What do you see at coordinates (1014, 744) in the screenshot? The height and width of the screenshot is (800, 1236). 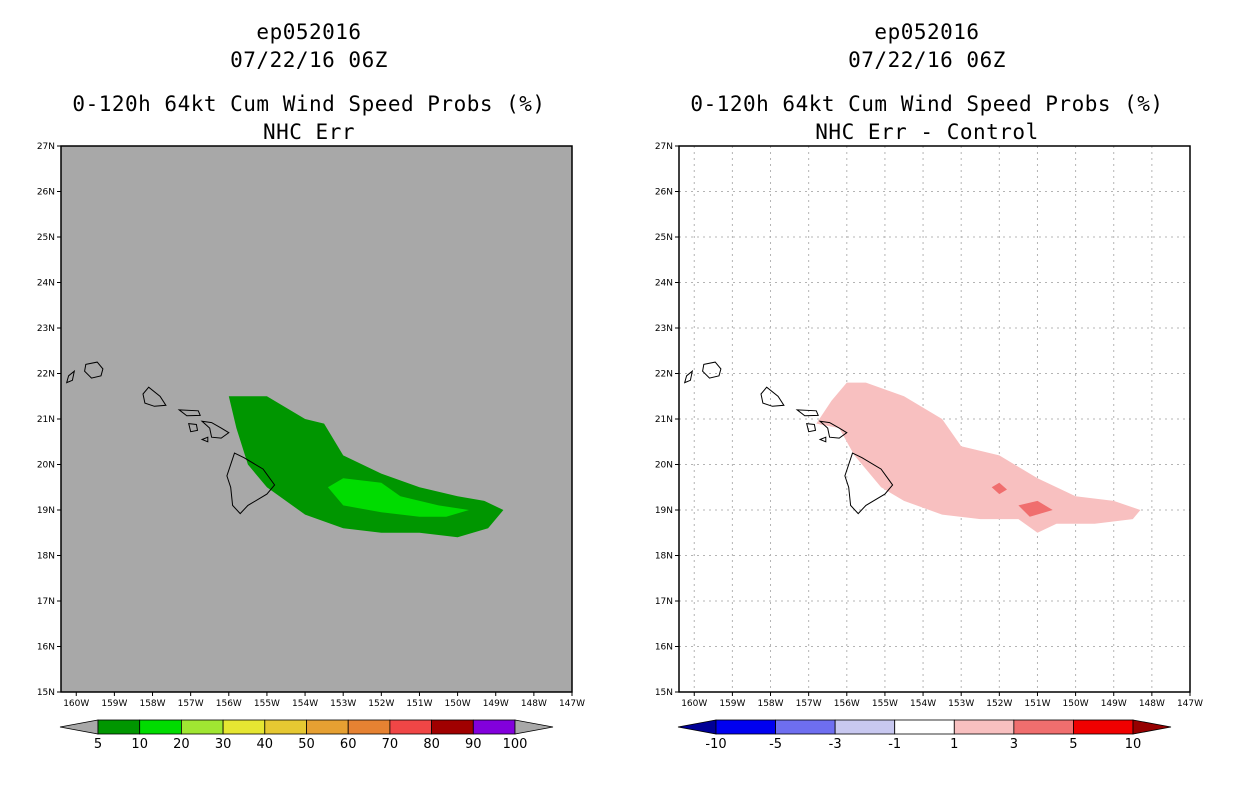 I see `legend-label: 3` at bounding box center [1014, 744].